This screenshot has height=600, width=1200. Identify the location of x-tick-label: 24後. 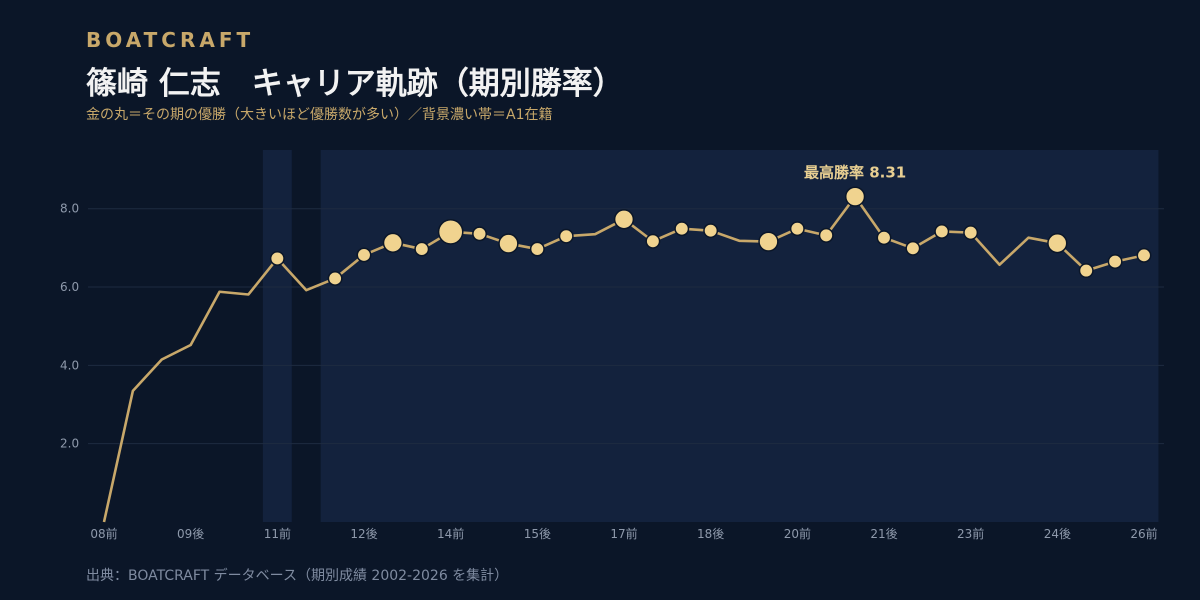
(1057, 534).